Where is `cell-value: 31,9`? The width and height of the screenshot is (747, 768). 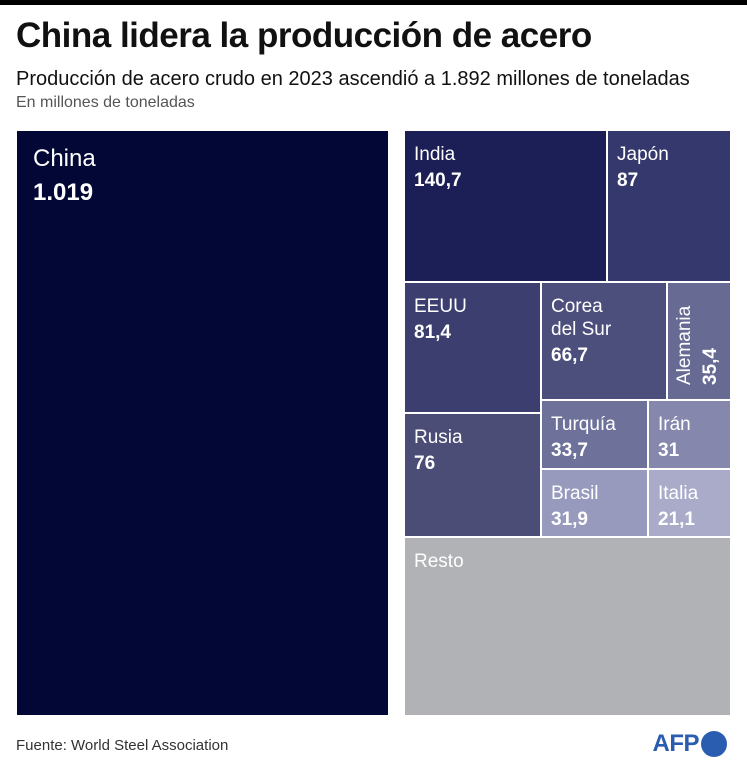 cell-value: 31,9 is located at coordinates (569, 519).